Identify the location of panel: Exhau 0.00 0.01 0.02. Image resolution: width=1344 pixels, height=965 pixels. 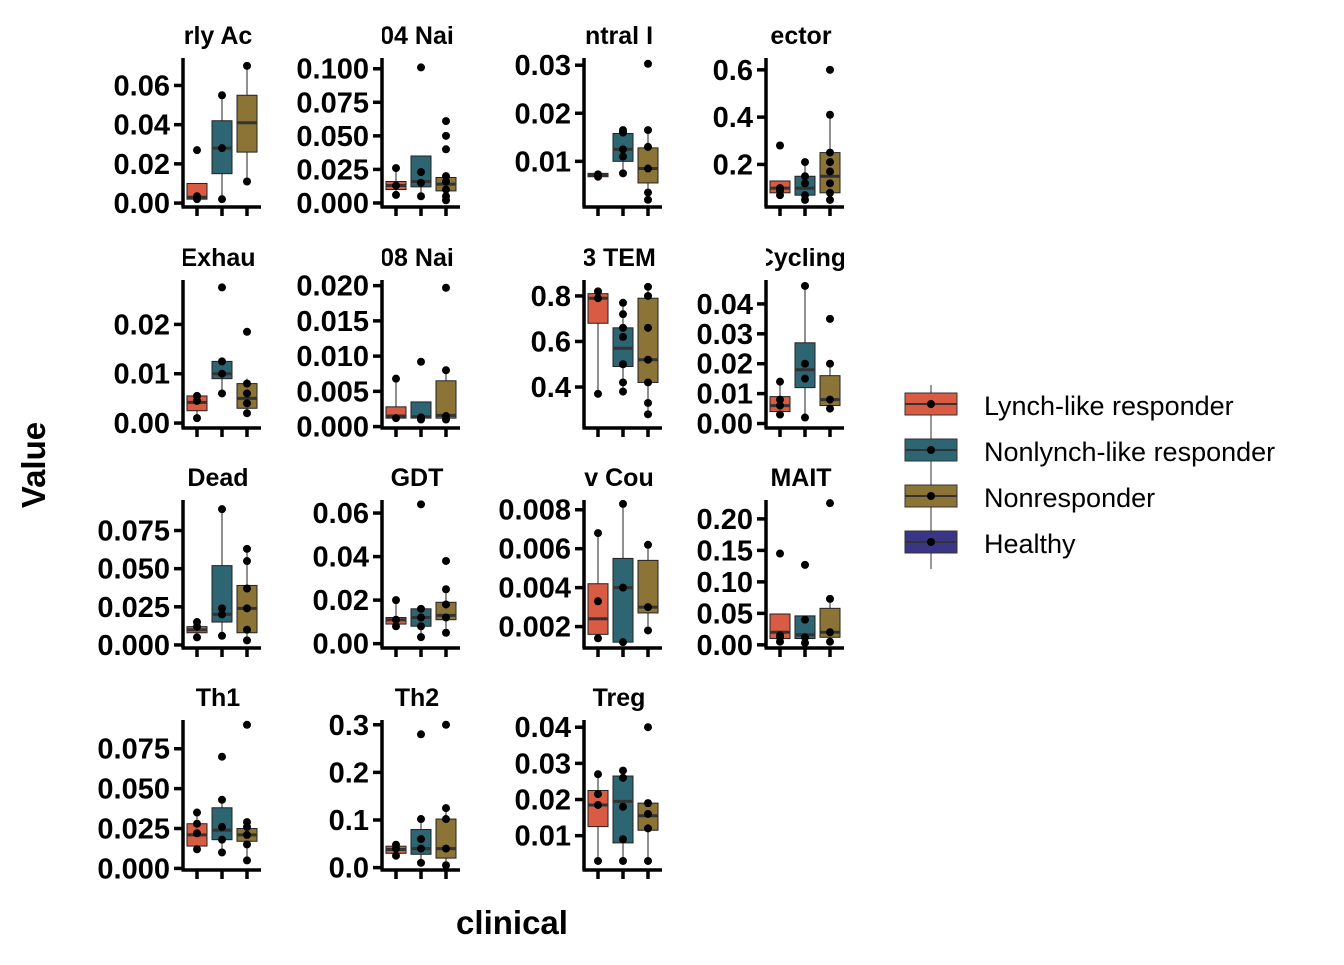
(187, 342).